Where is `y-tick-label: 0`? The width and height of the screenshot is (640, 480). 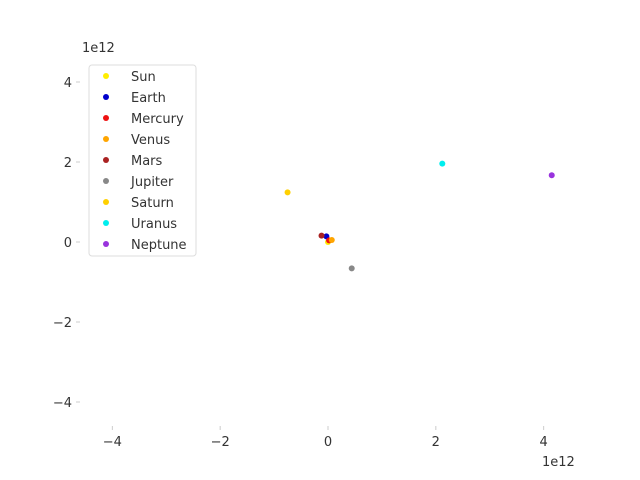 y-tick-label: 0 is located at coordinates (68, 243).